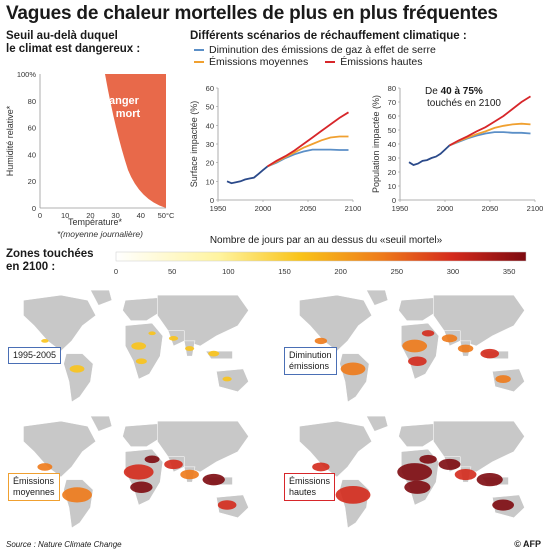 This screenshot has height=553, width=549. What do you see at coordinates (135, 141) in the screenshot?
I see `danger-zone` at bounding box center [135, 141].